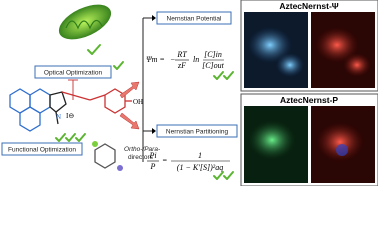 The image size is (378, 240). Describe the element at coordinates (138, 102) in the screenshot. I see `oh-label: OH` at that location.